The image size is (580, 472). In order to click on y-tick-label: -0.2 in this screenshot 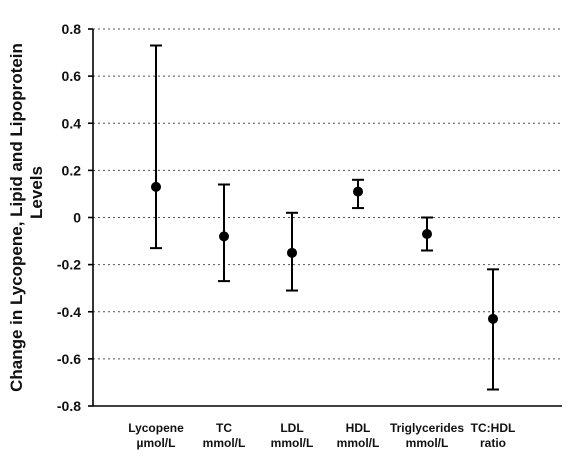, I will do `click(69, 265)`.